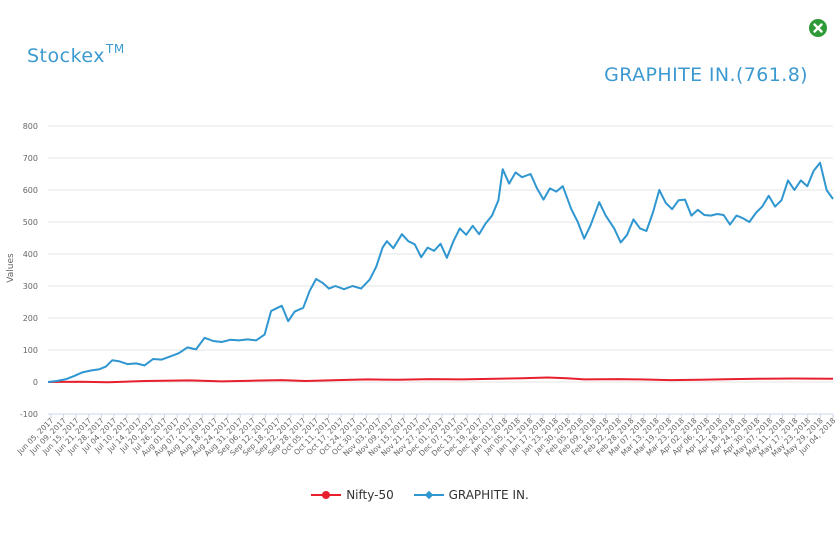 The height and width of the screenshot is (542, 840). What do you see at coordinates (30, 222) in the screenshot?
I see `y-tick-label: 500` at bounding box center [30, 222].